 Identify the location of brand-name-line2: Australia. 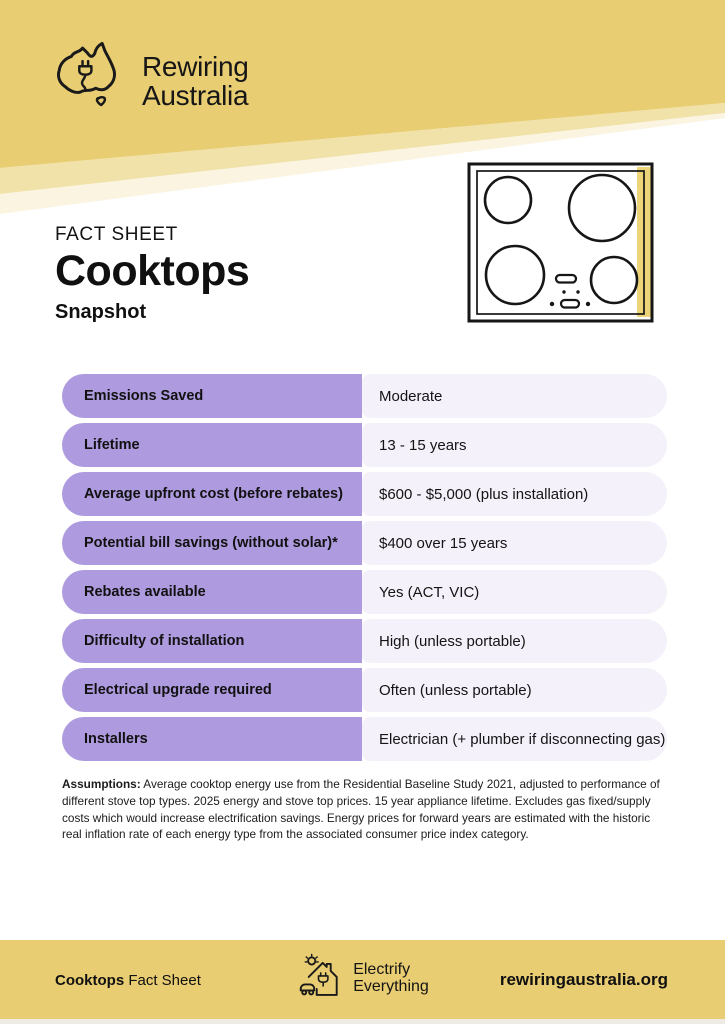
(195, 95).